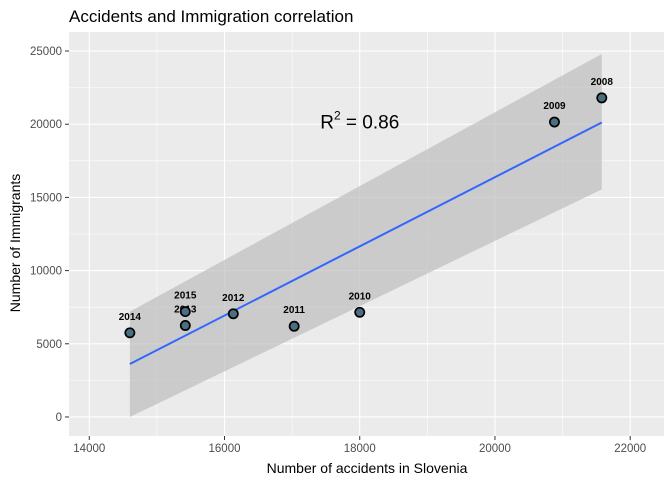 The height and width of the screenshot is (480, 672). I want to click on y-axis-ticks: 0 5000 10000 15000 20000 25000, so click(49, 235).